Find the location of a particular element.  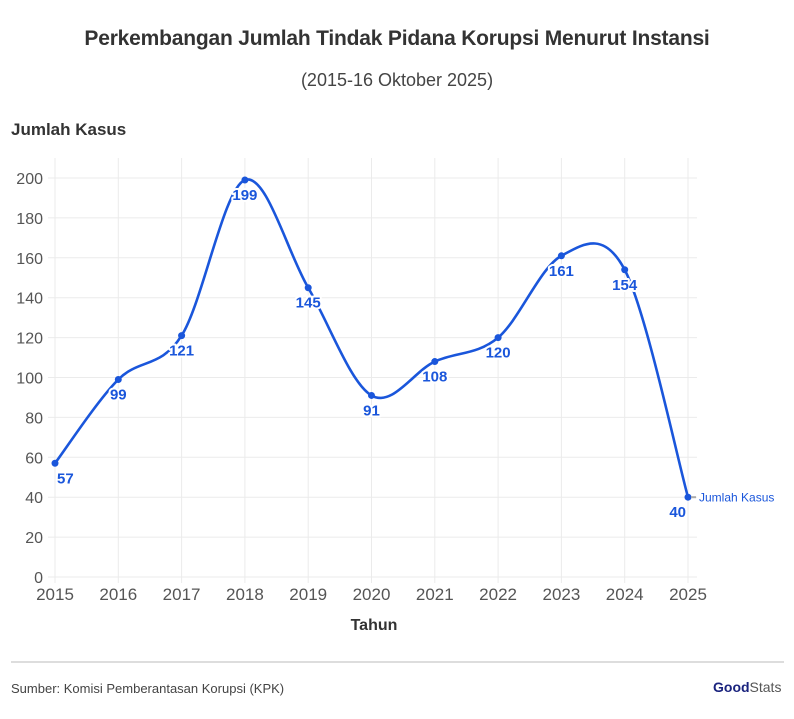

y-tick-label: 0 is located at coordinates (38, 578).